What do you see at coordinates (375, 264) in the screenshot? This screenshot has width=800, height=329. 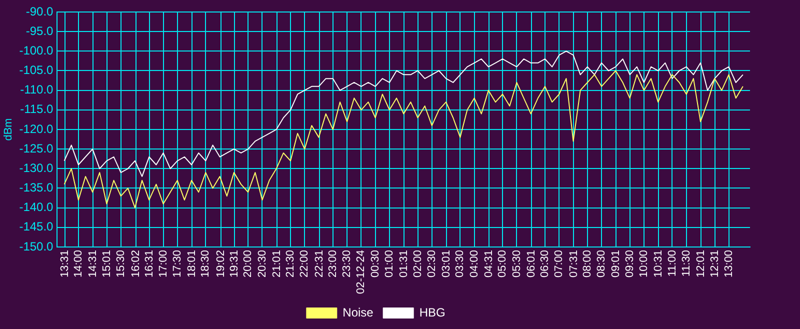 I see `x-tick-label: 00:30` at bounding box center [375, 264].